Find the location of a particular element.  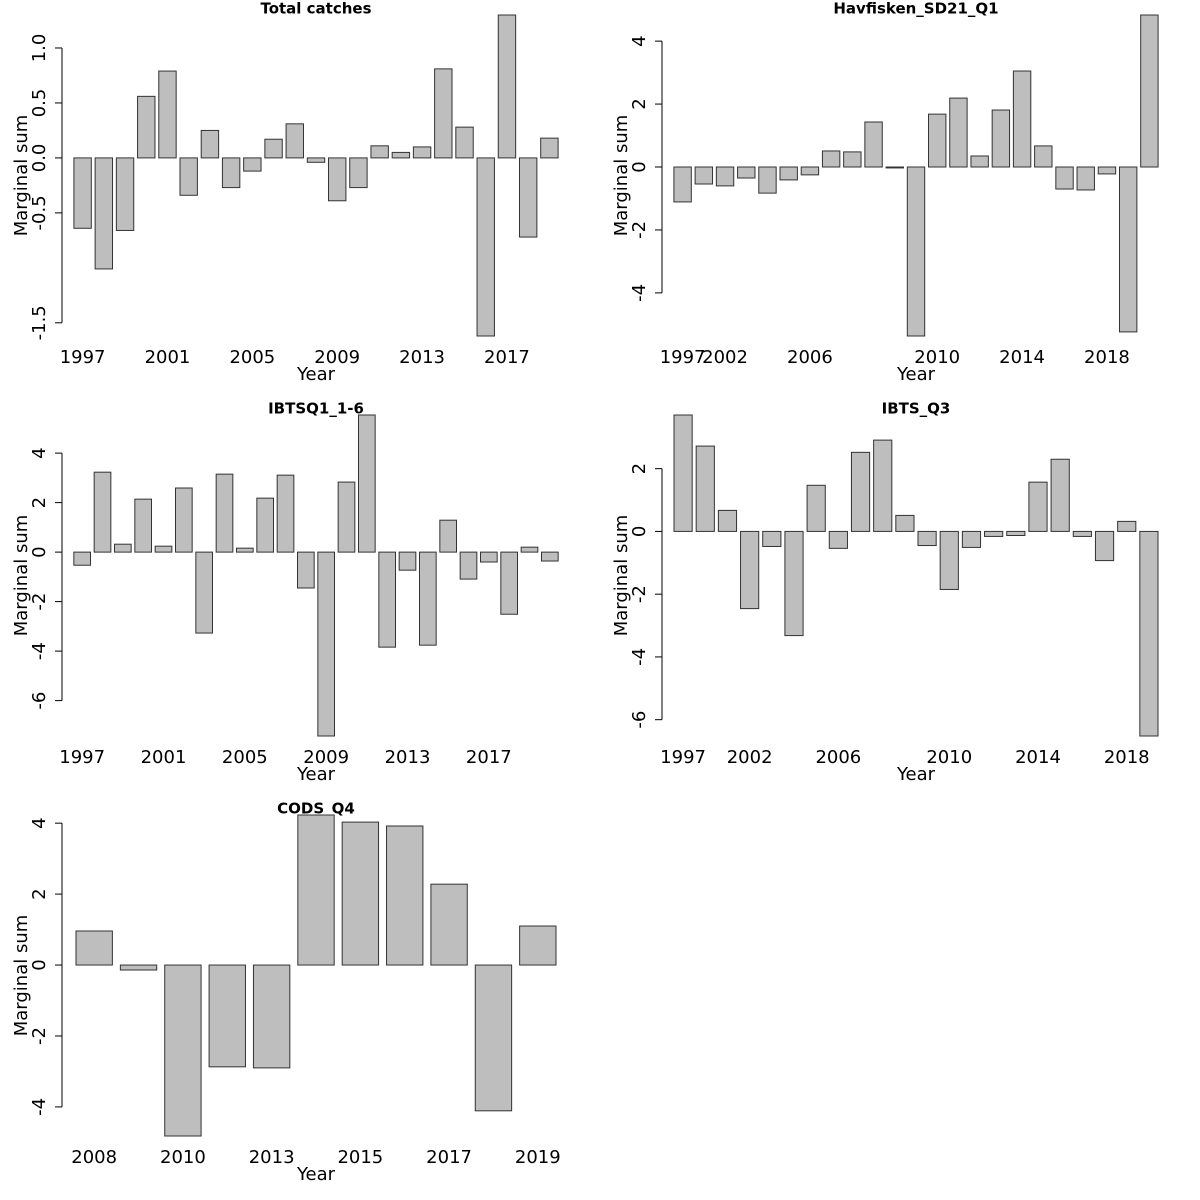

y-tick-label: -1.5 is located at coordinates (39, 322).